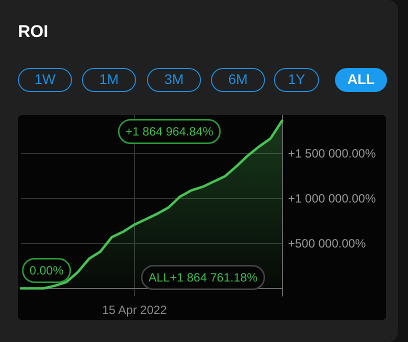 This screenshot has height=342, width=408. I want to click on y-tick-label: +1 000 000.00%, so click(332, 199).